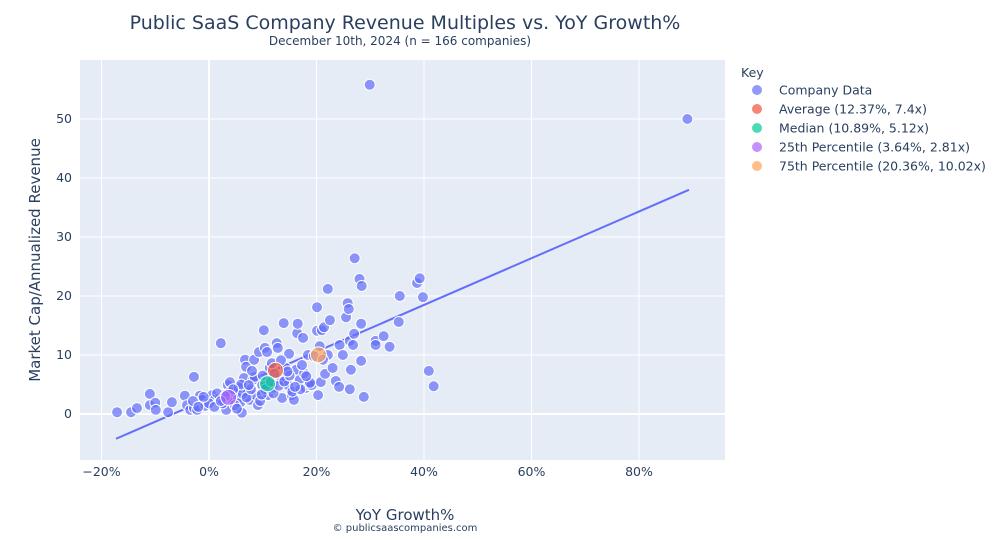 The width and height of the screenshot is (1000, 540). Describe the element at coordinates (64, 177) in the screenshot. I see `y-tick-label: 40` at that location.